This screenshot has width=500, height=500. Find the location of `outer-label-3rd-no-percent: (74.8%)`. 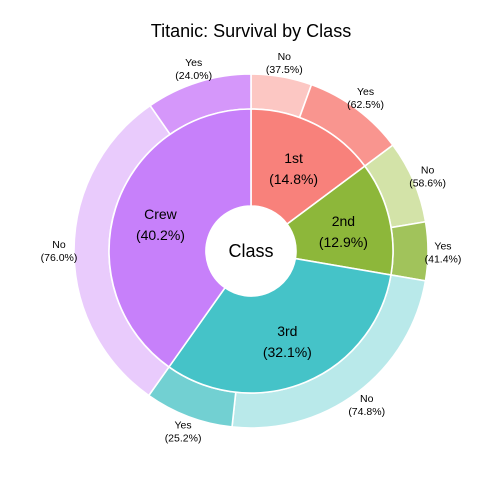

outer-label-3rd-no-percent: (74.8%) is located at coordinates (366, 412).